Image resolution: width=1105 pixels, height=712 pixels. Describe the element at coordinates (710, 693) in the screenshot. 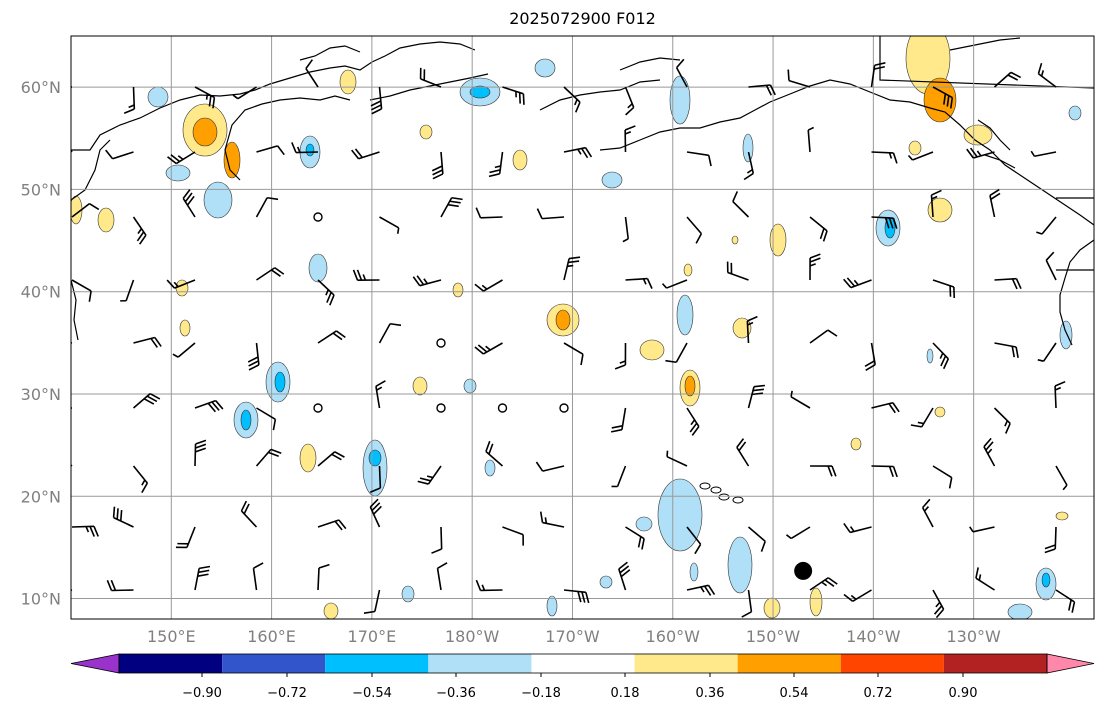

I see `colorbar-tick-label: 0.36` at that location.